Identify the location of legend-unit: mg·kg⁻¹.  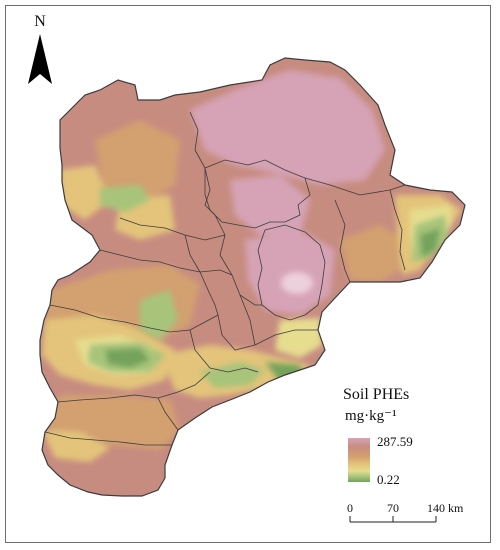
(371, 416).